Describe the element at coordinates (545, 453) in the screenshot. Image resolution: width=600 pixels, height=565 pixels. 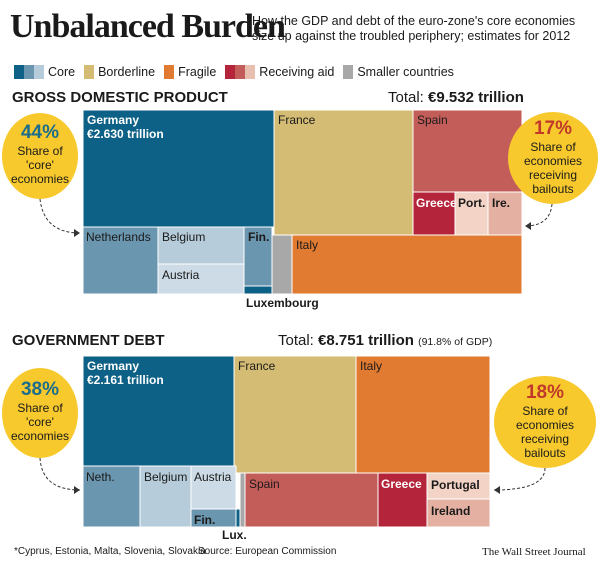
I see `debt-aid-share-text-4: bailouts` at that location.